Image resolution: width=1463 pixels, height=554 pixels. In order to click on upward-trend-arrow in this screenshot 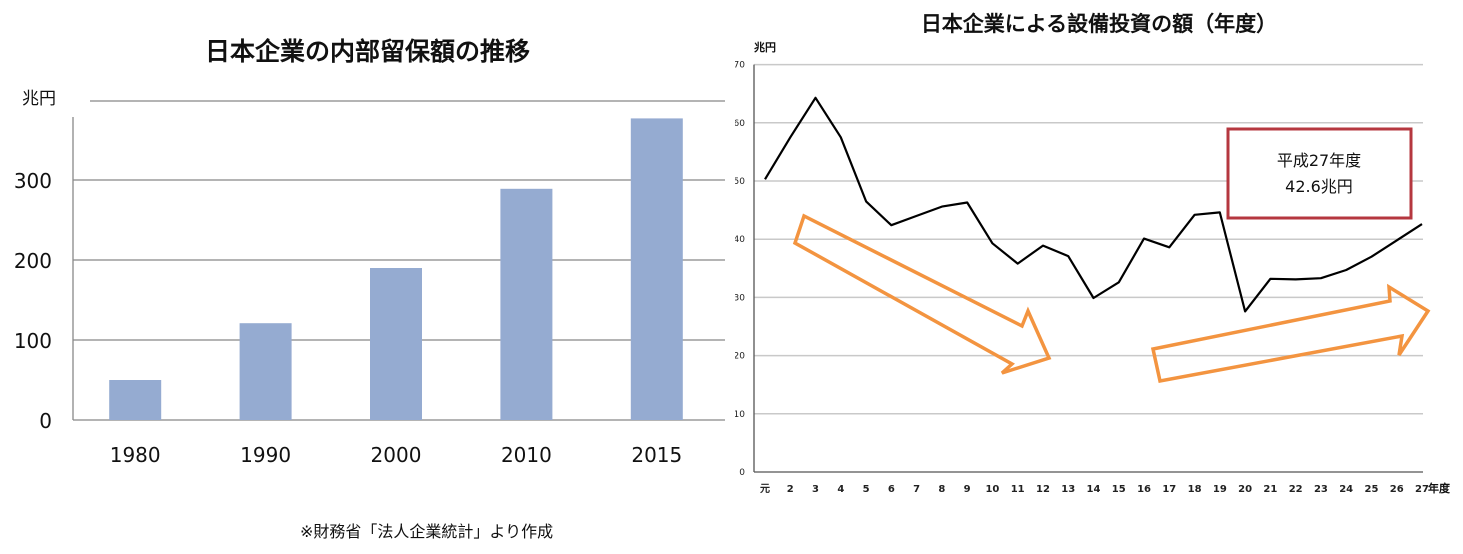, I will do `click(1290, 333)`.